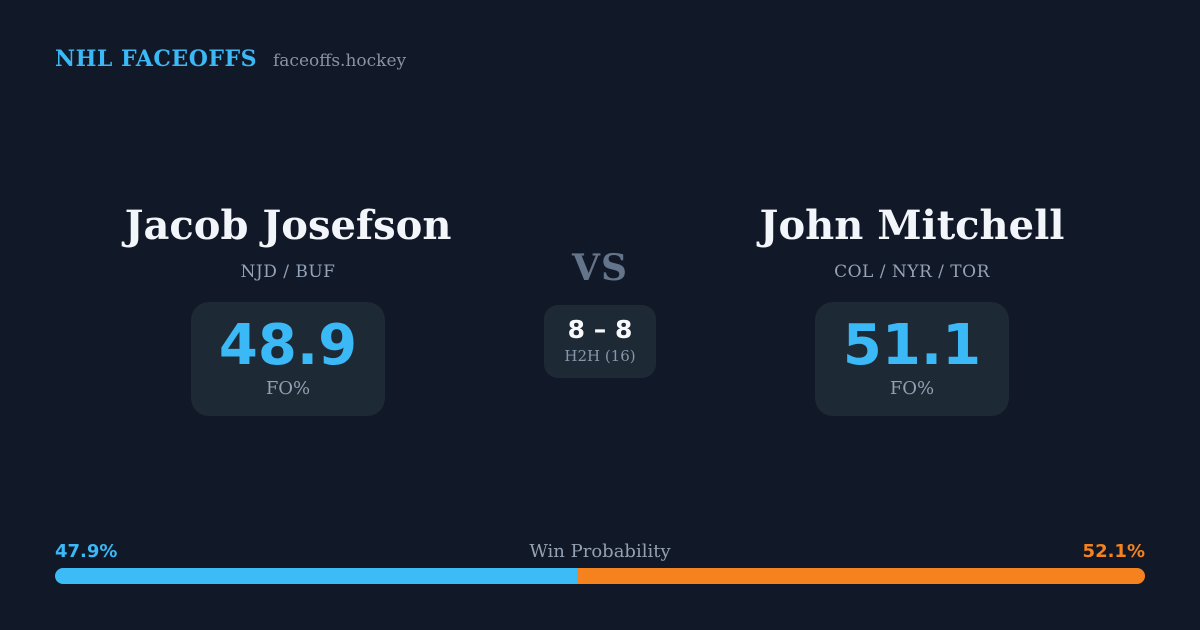 This screenshot has height=630, width=1200. I want to click on fo-stat-box-right: 51.1 FO%, so click(912, 359).